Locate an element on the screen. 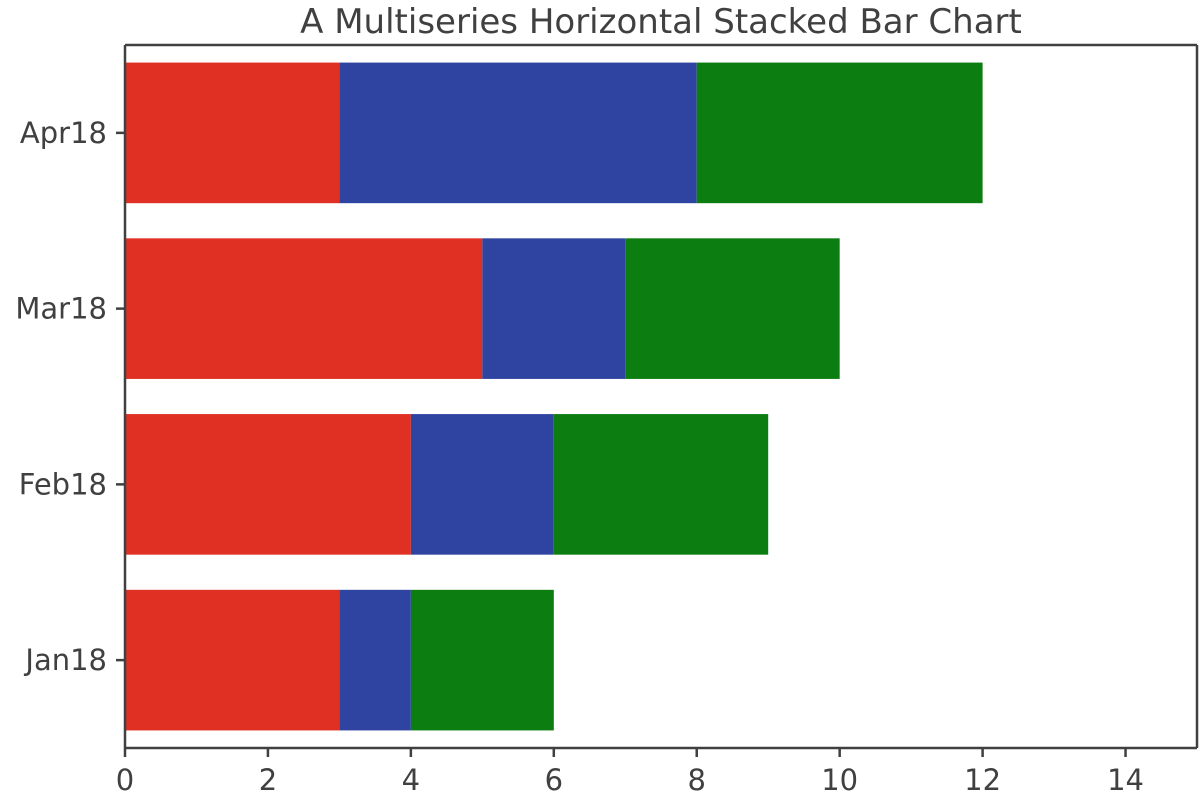 This screenshot has width=1201, height=802. bar-segment-jan18-s3 is located at coordinates (482, 660).